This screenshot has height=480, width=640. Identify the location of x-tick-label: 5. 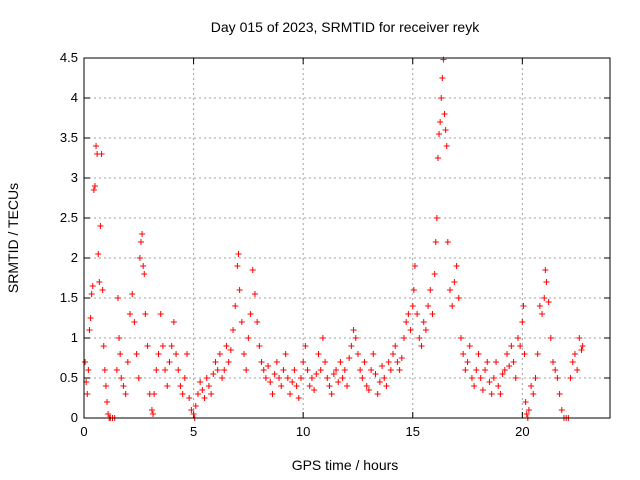
(193, 431).